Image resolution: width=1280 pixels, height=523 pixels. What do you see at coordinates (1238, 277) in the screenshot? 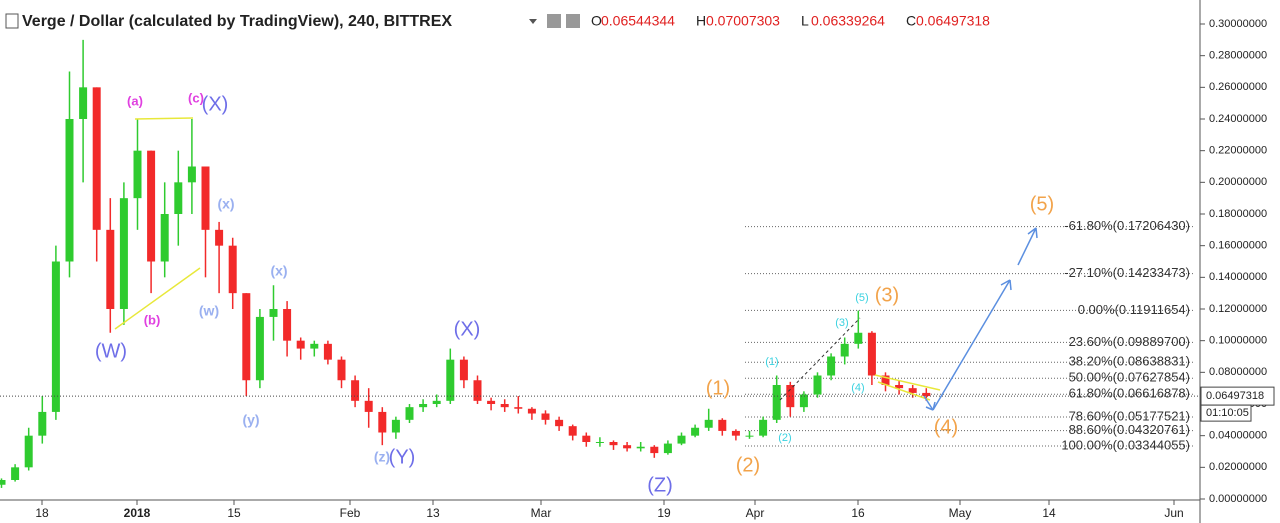
I see `y-tick-label: 0.14000000` at bounding box center [1238, 277].